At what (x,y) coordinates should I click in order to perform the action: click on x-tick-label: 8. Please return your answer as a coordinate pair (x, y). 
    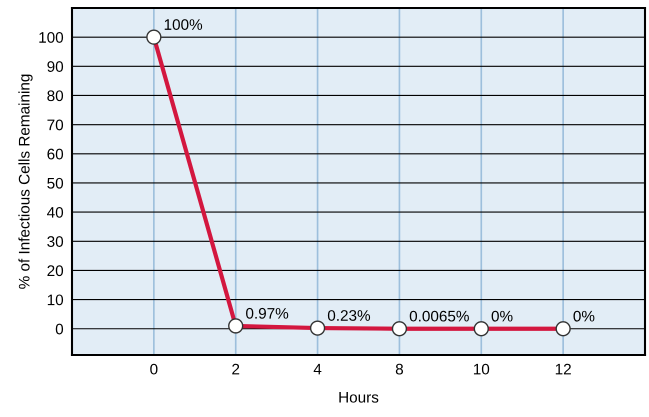
    Looking at the image, I should click on (400, 369).